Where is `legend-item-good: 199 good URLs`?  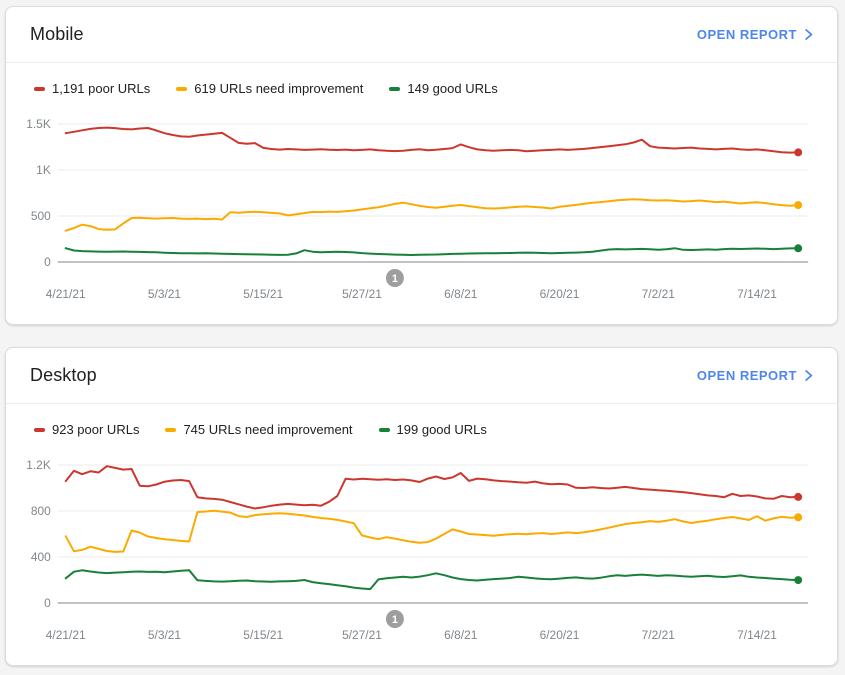 legend-item-good: 199 good URLs is located at coordinates (432, 430).